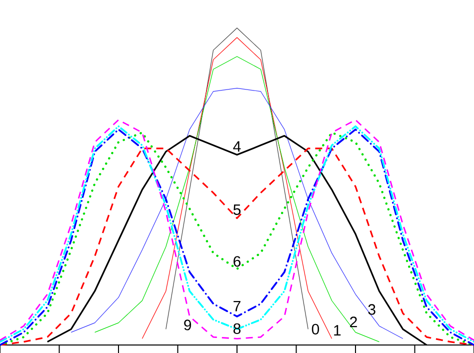  What do you see at coordinates (353, 322) in the screenshot?
I see `series-label: 2` at bounding box center [353, 322].